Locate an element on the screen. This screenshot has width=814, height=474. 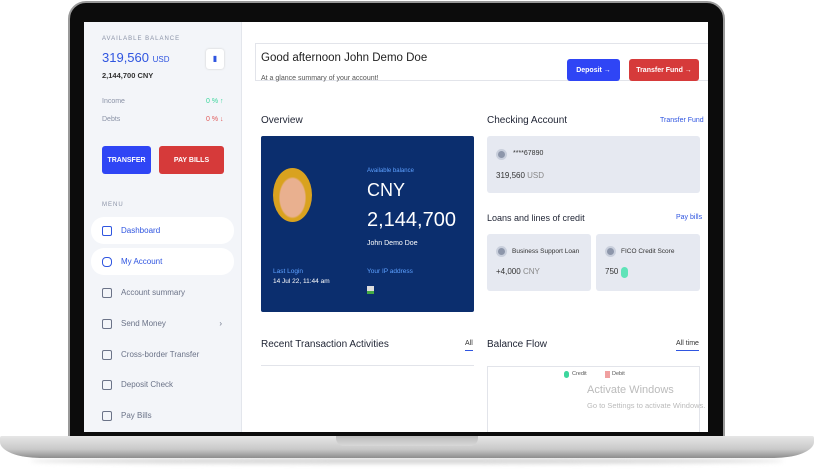
balance-cny: 2,144,700 CNY is located at coordinates (128, 75).